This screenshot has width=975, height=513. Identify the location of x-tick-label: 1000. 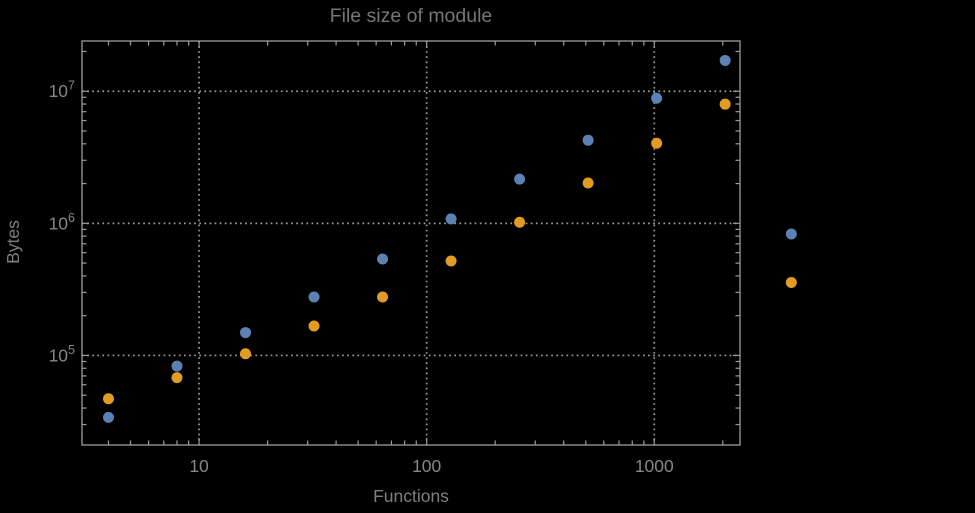
(654, 466).